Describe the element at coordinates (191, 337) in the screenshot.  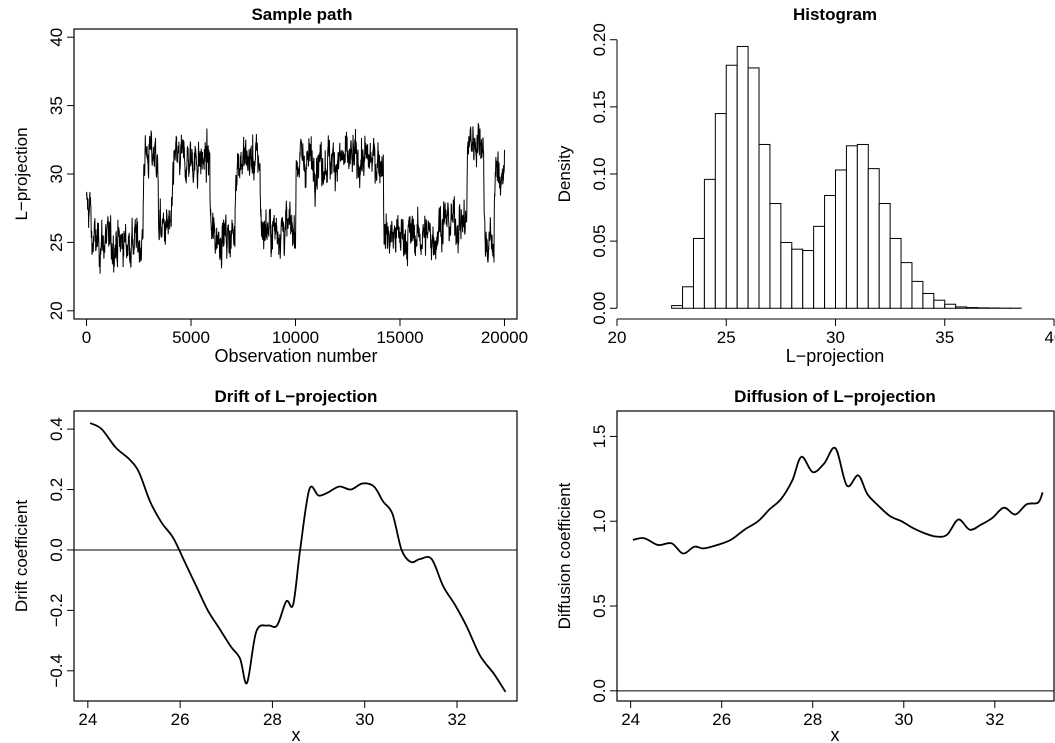
I see `x-tick-label: 5000` at that location.